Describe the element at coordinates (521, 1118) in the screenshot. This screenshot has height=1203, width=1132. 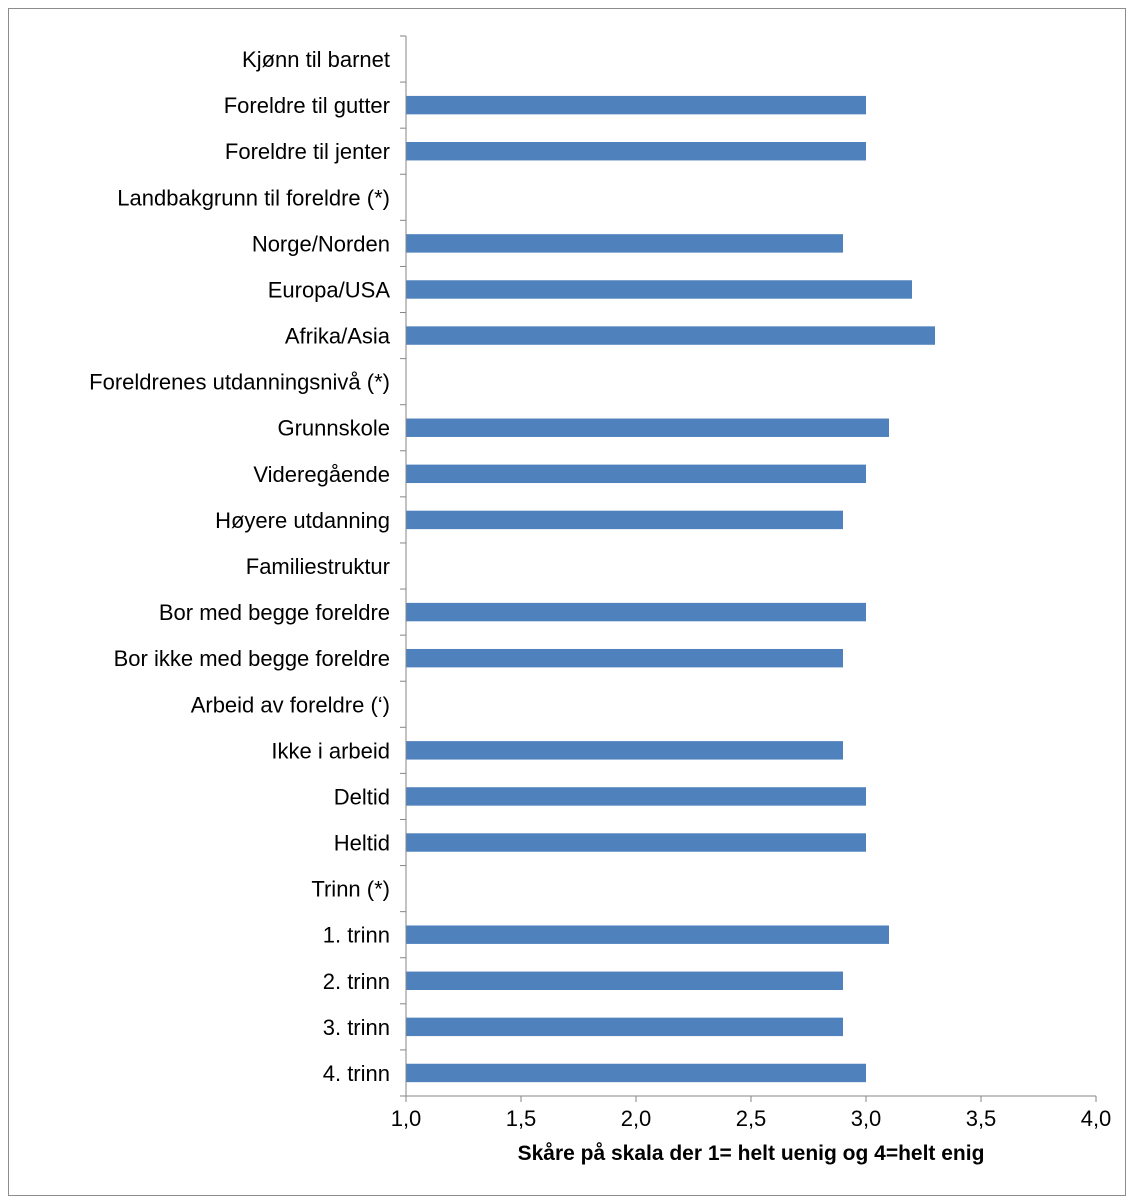
I see `x-tick-label: 1,5` at that location.